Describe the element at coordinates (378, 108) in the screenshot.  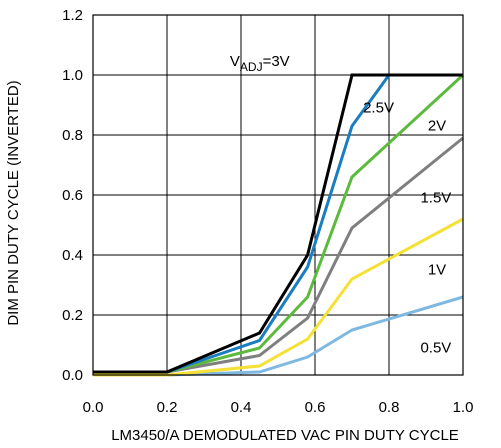
I see `series-label: 2.5V` at that location.